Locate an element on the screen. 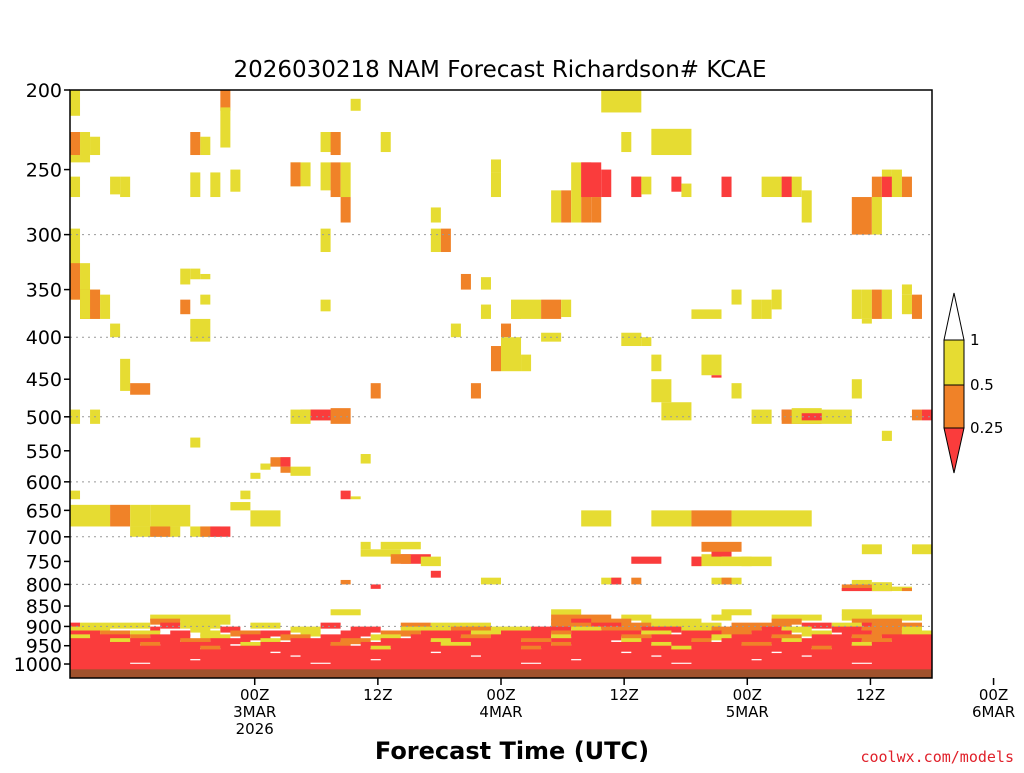 Image resolution: width=1024 pixels, height=773 pixels. x-tick-label: 00Z is located at coordinates (254, 695).